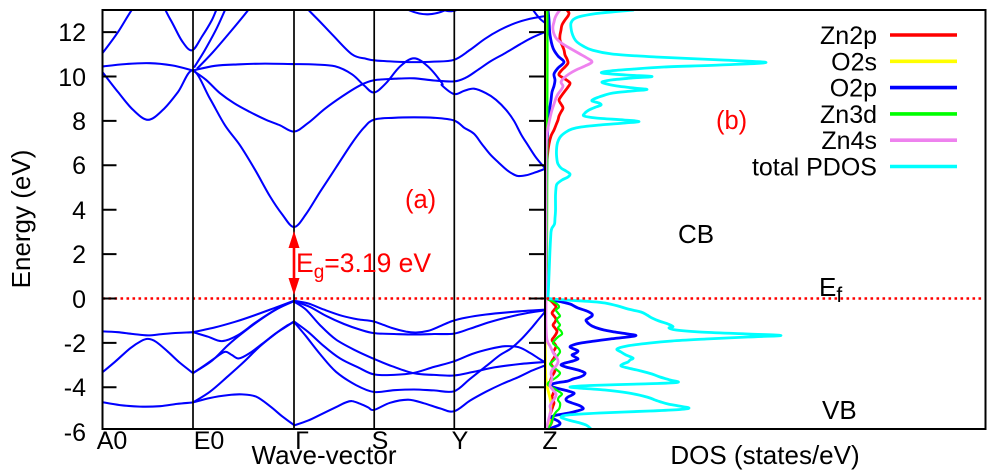  I want to click on svg-text: 8, so click(79, 122).